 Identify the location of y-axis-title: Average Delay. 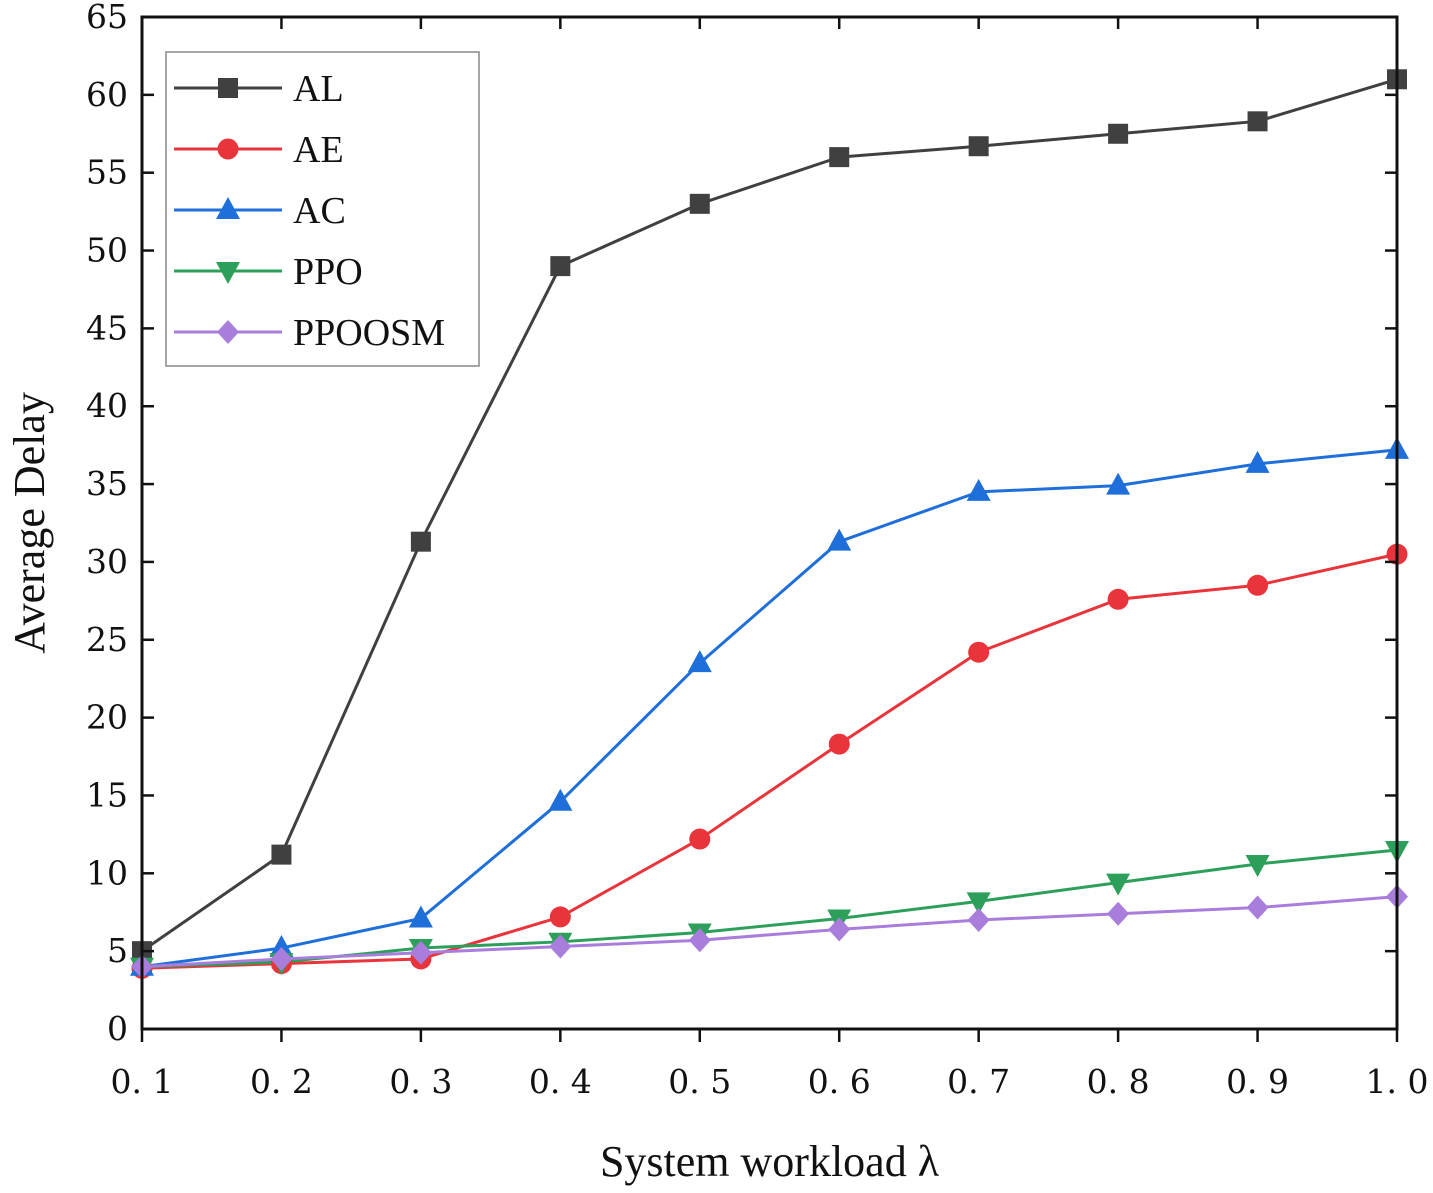
(29, 523).